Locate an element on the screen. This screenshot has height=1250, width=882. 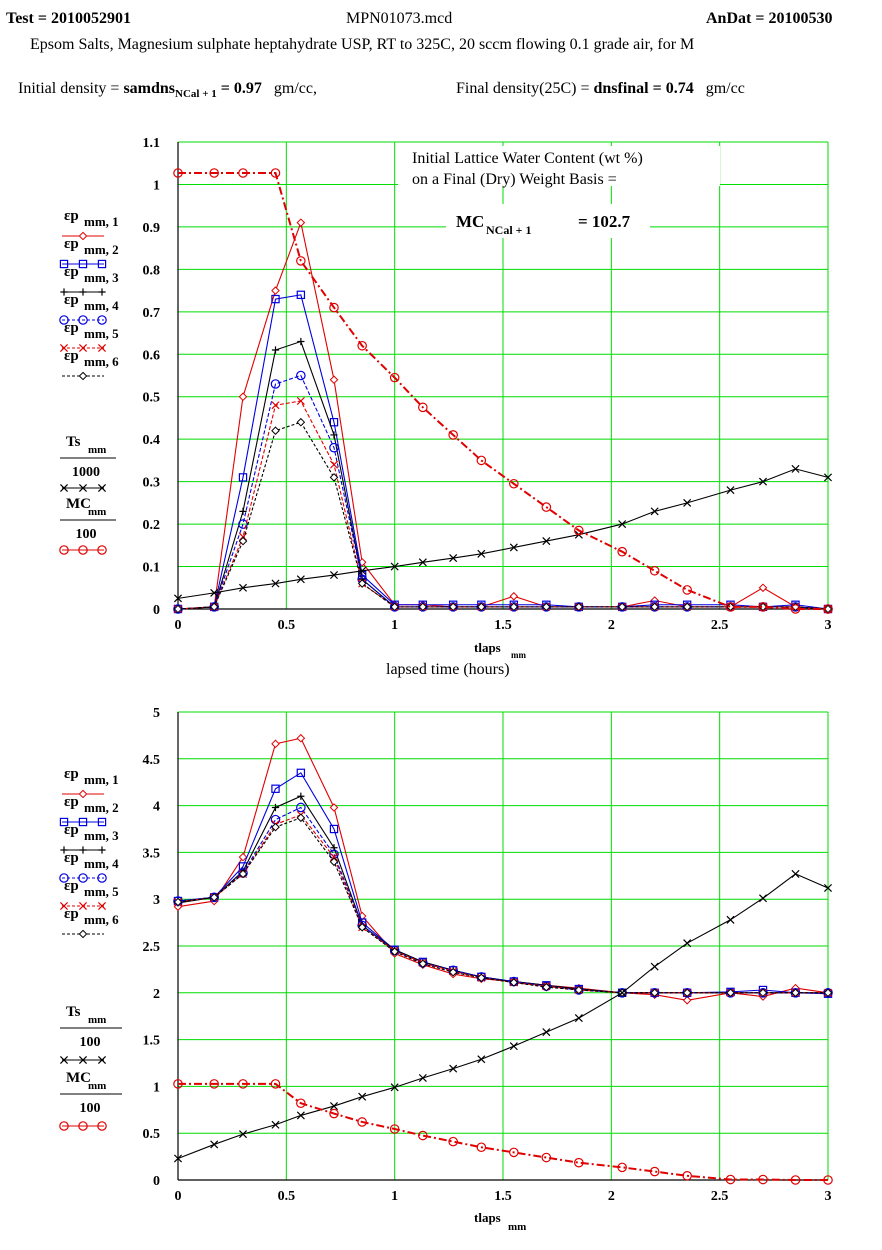
chart2-series-4-point is located at coordinates (301, 807).